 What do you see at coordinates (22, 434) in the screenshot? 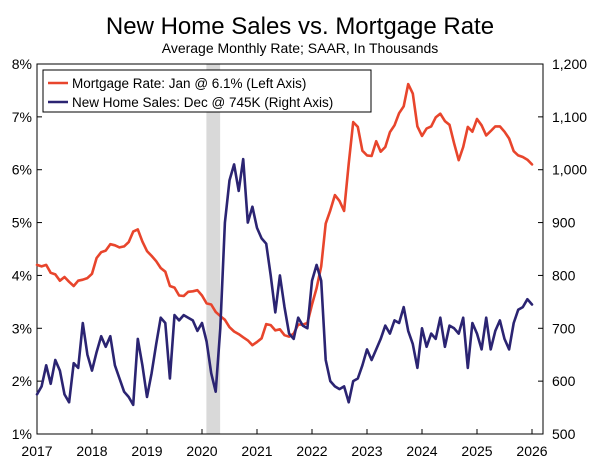
I see `left-axis-tick-label: 1%` at bounding box center [22, 434].